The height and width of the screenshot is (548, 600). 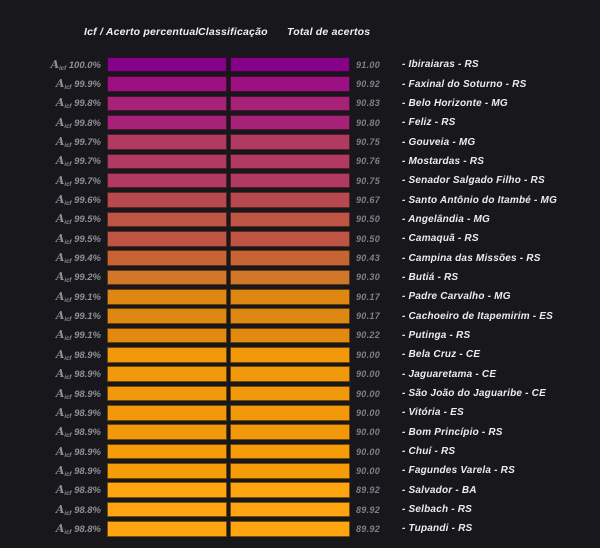 What do you see at coordinates (440, 65) in the screenshot?
I see `city-state-label: - Ibiraiaras - RS` at bounding box center [440, 65].